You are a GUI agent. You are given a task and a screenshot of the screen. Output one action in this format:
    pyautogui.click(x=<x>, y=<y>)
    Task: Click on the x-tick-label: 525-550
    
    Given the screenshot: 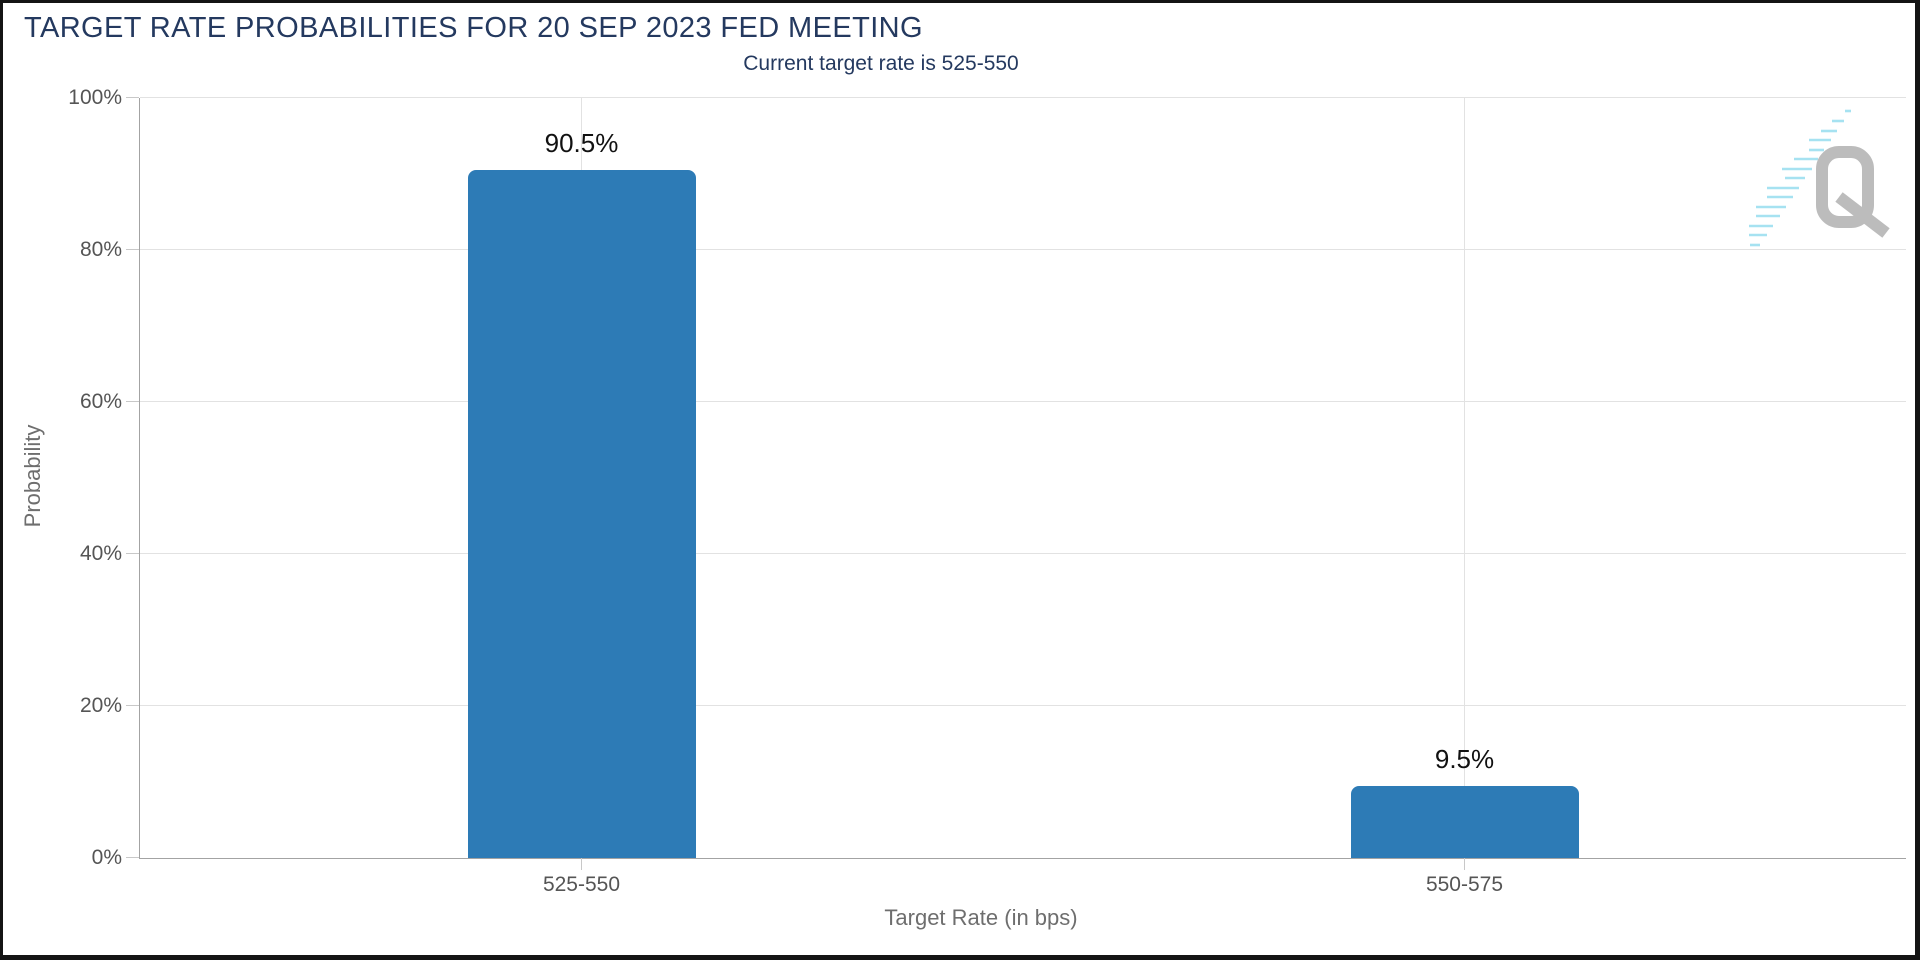 What is the action you would take?
    pyautogui.click(x=581, y=884)
    